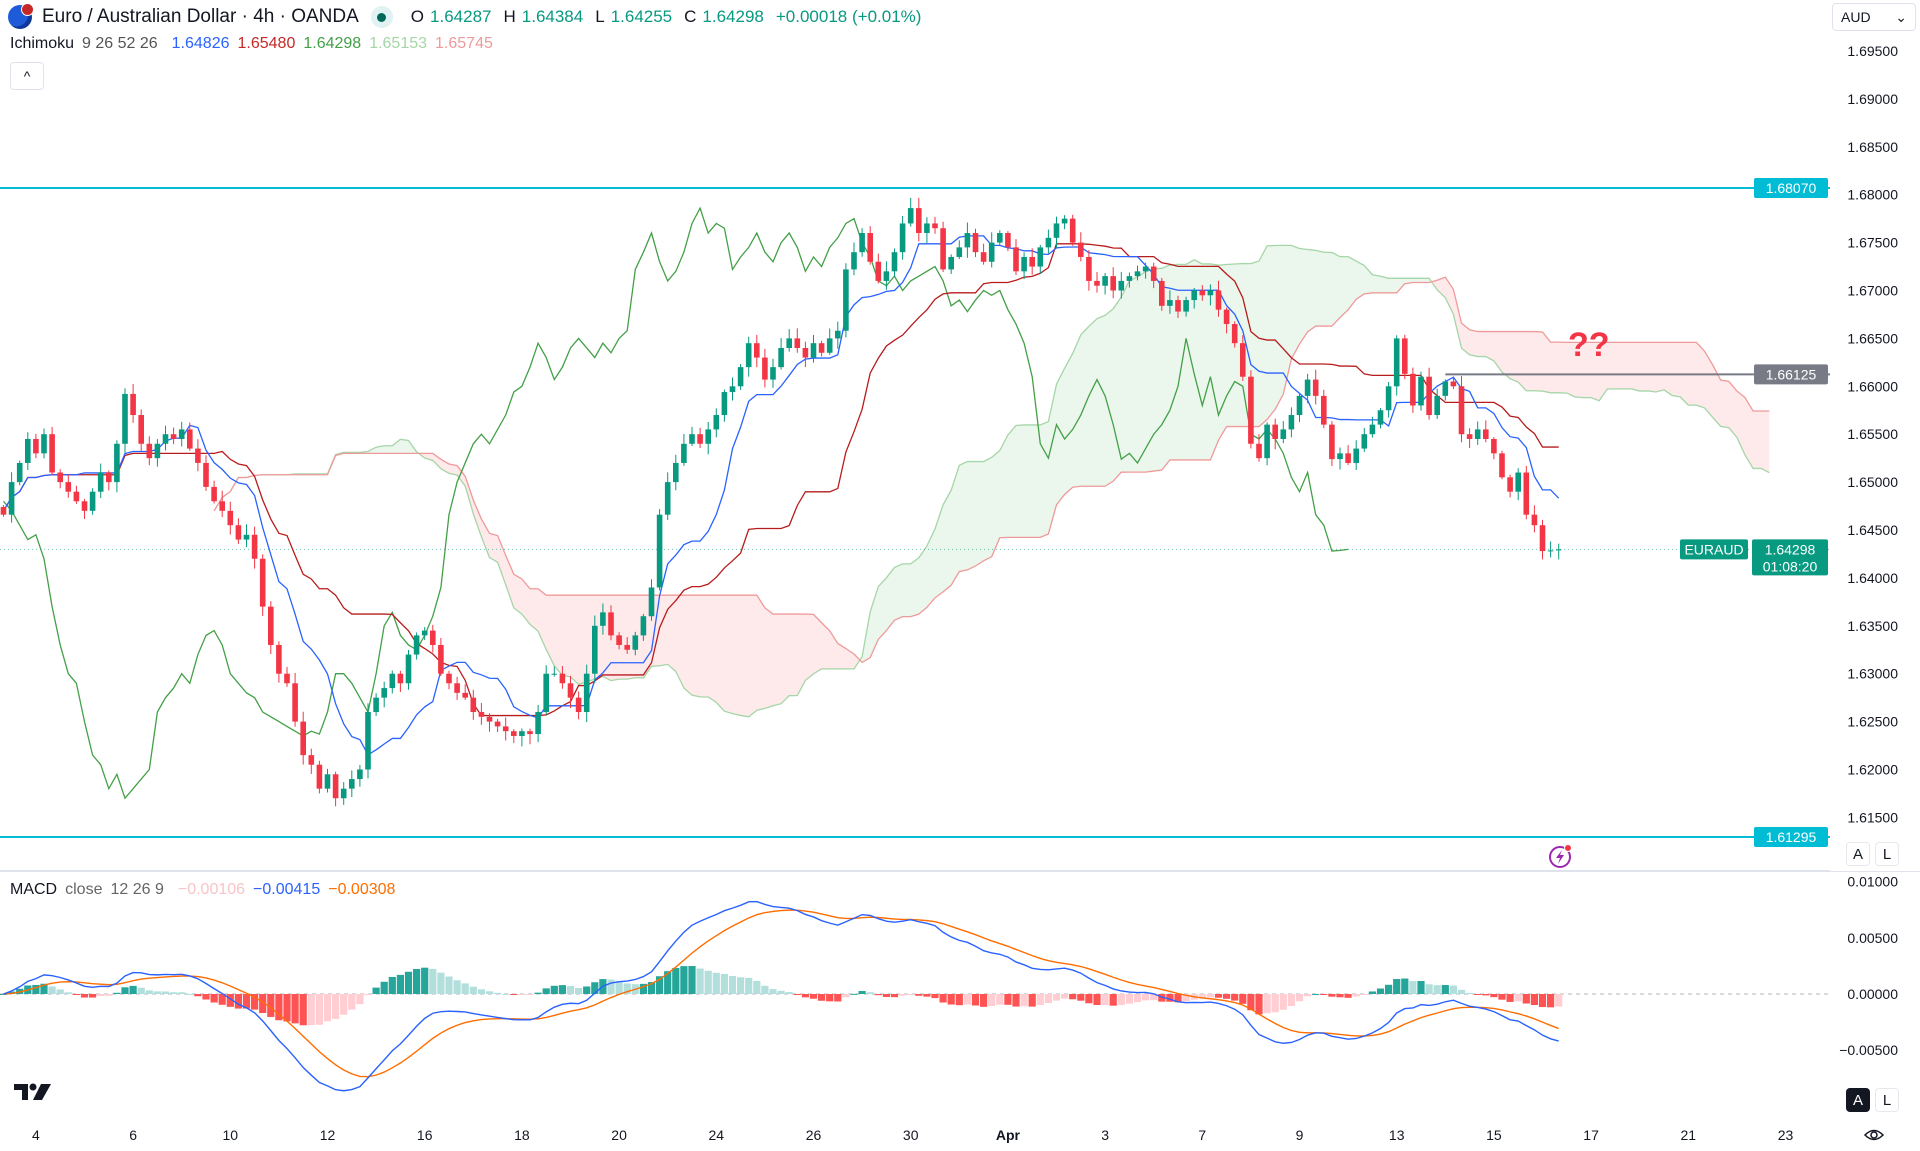 The height and width of the screenshot is (1151, 1920). I want to click on collapse-legend-button: ^, so click(27, 76).